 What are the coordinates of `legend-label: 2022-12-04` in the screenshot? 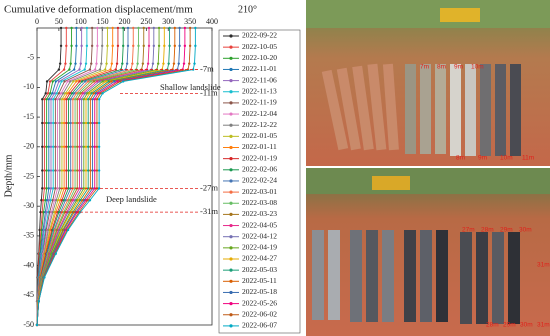 It's located at (259, 113).